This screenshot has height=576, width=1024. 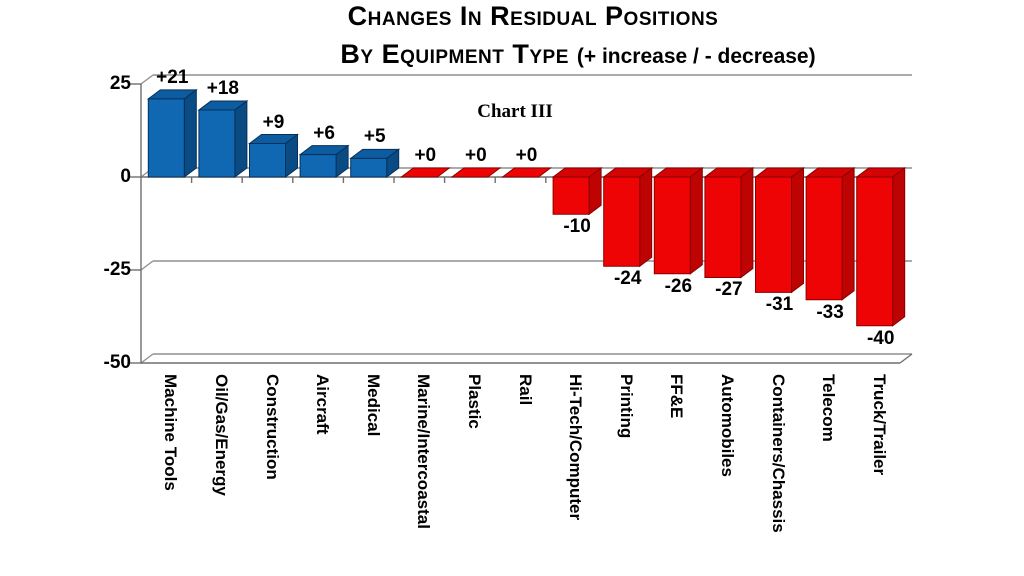 I want to click on bar-machine-tools, so click(x=172, y=133).